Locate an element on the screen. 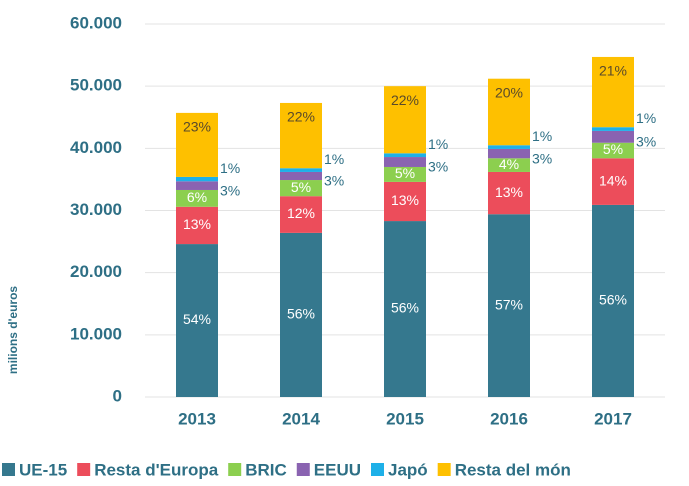  x-tick-label: 2013 is located at coordinates (197, 418).